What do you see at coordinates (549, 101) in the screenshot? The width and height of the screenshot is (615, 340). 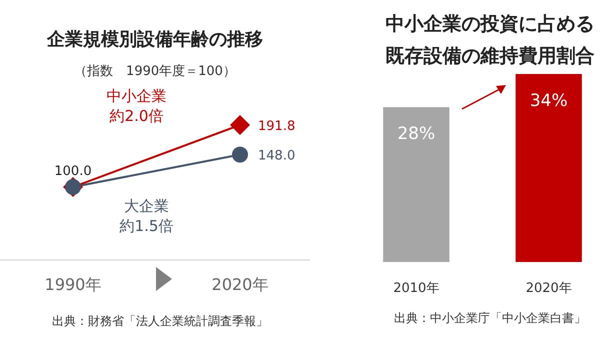 I see `data-label: 34%` at bounding box center [549, 101].